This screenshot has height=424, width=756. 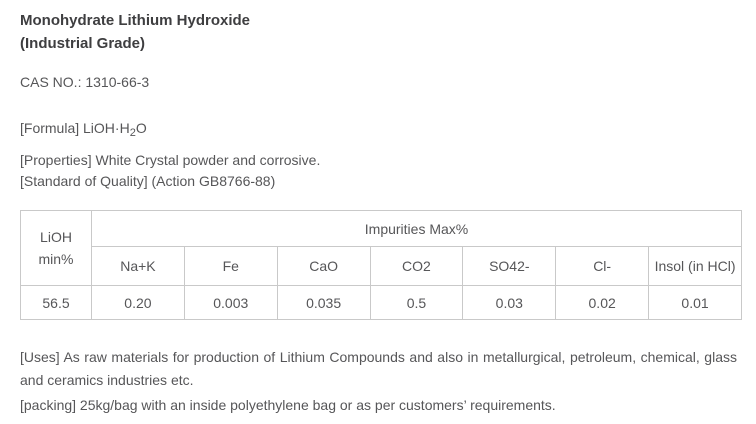 I want to click on column-header-fe: Fe, so click(x=230, y=266).